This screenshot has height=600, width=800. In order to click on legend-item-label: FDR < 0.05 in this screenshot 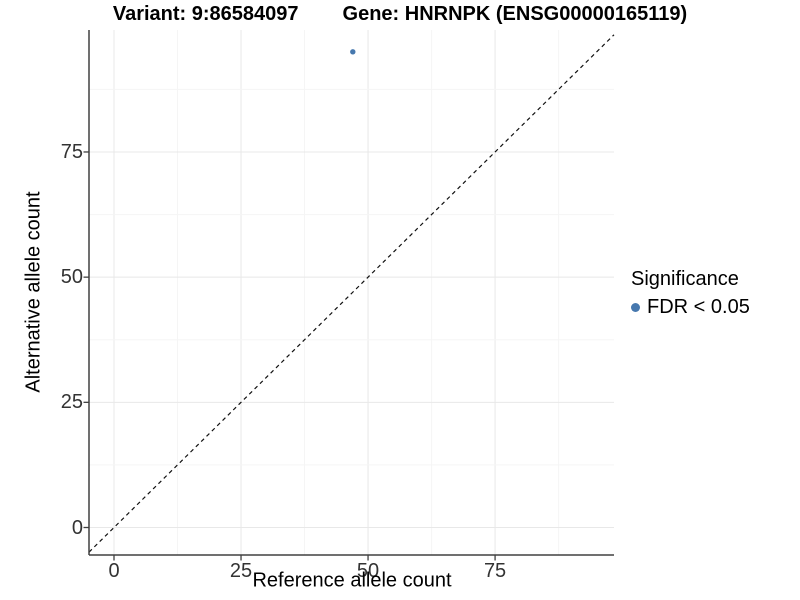, I will do `click(698, 307)`.